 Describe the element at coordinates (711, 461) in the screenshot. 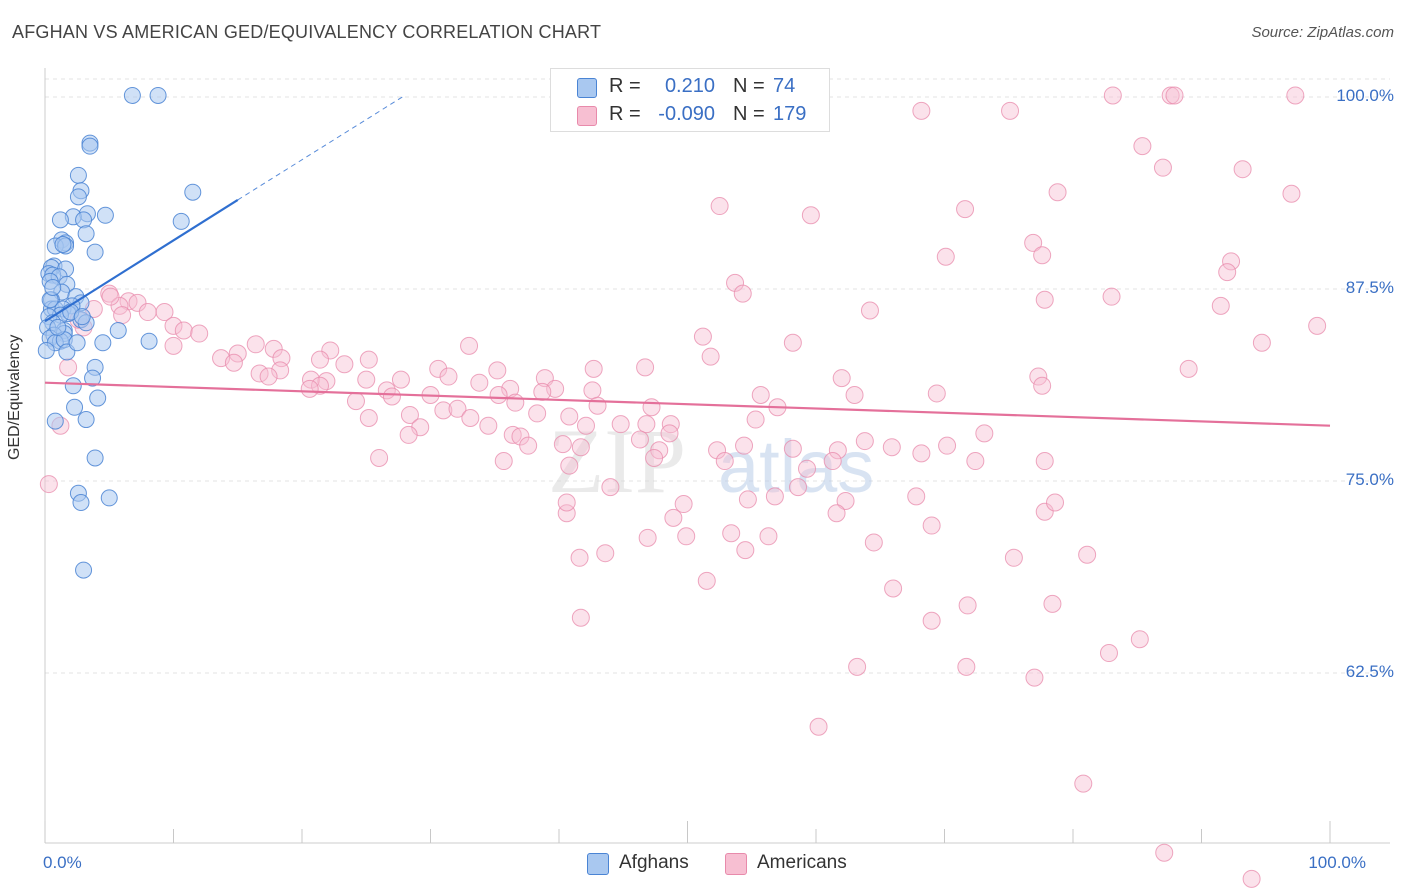

I see `watermark: ZIP atlas` at that location.